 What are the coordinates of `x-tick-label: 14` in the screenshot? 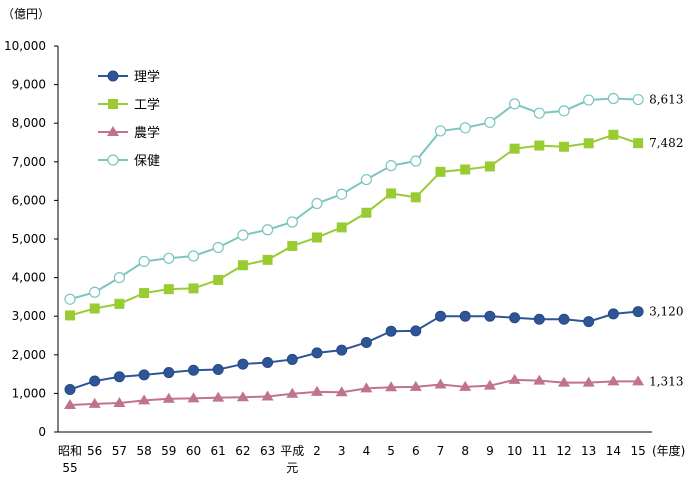 It's located at (613, 451).